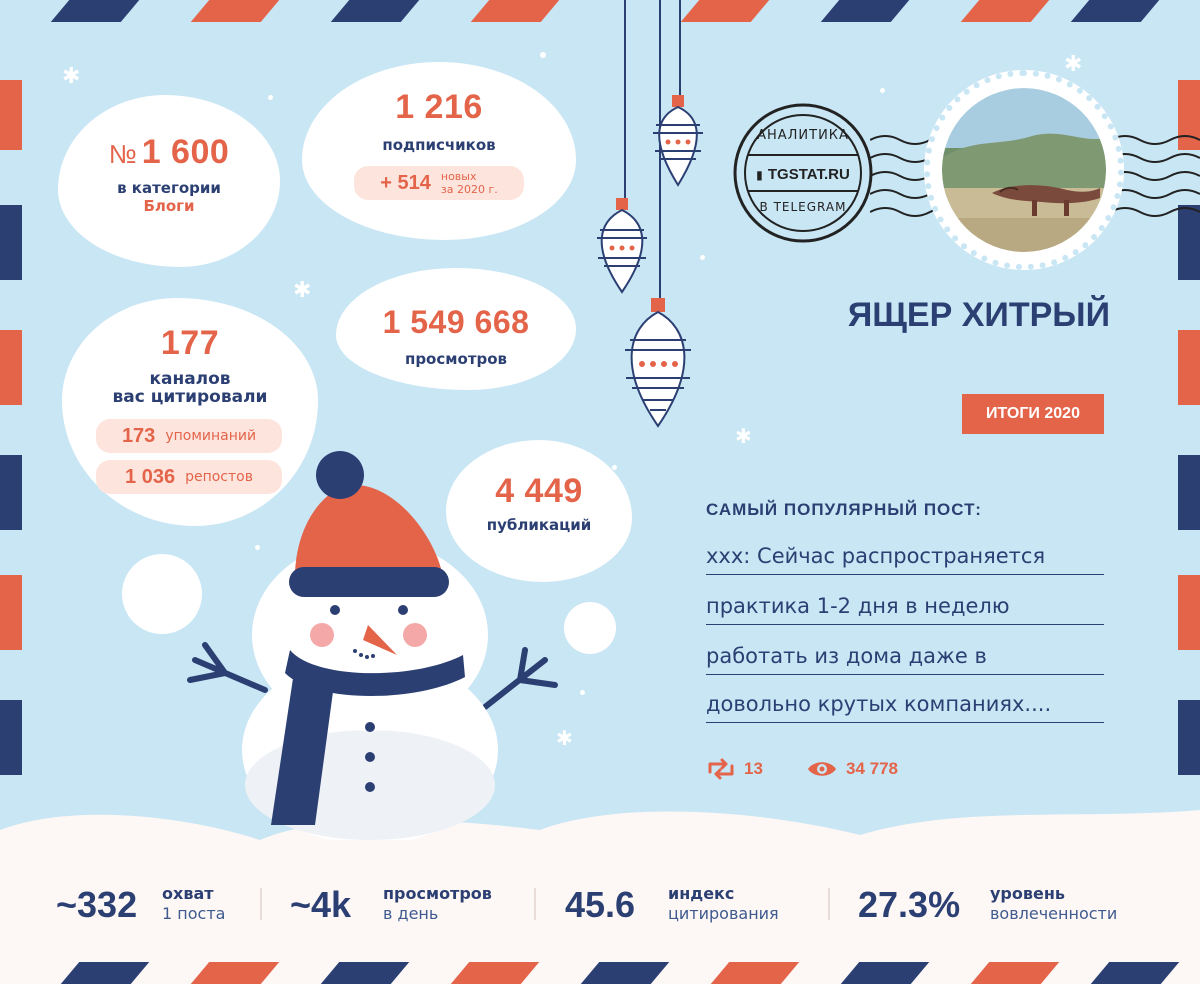 This screenshot has height=984, width=1200. What do you see at coordinates (138, 435) in the screenshot?
I see `mentions-value: 173` at bounding box center [138, 435].